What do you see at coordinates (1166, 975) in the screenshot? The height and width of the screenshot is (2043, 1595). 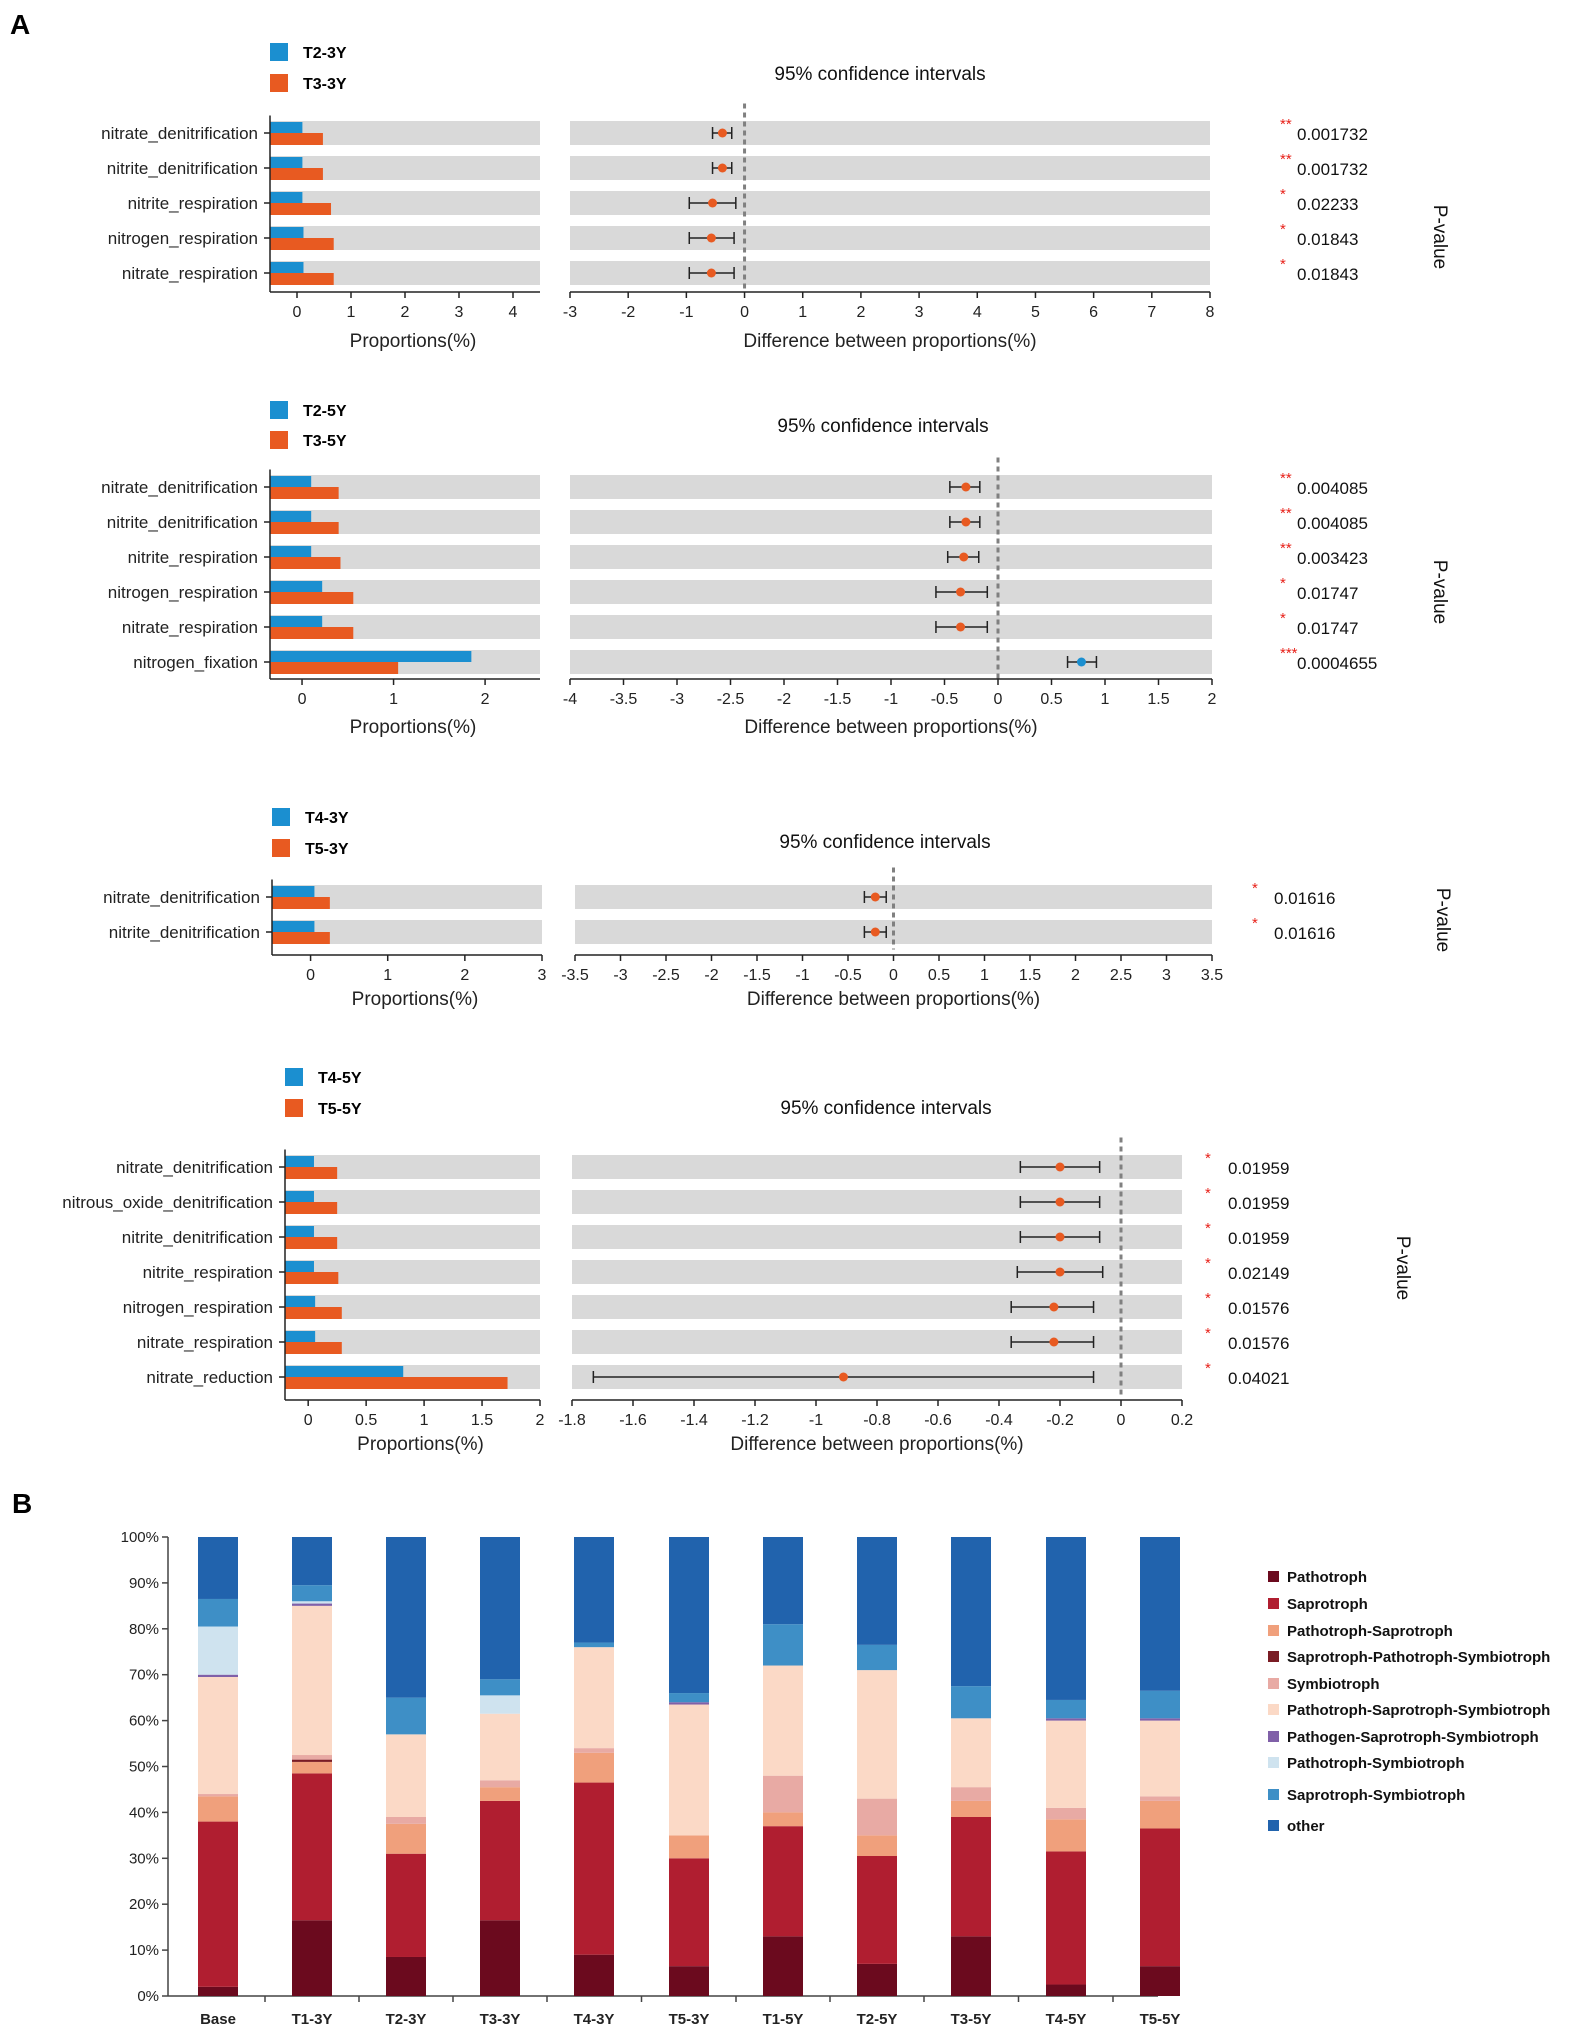 I see `right-x-tick-label: 3` at bounding box center [1166, 975].